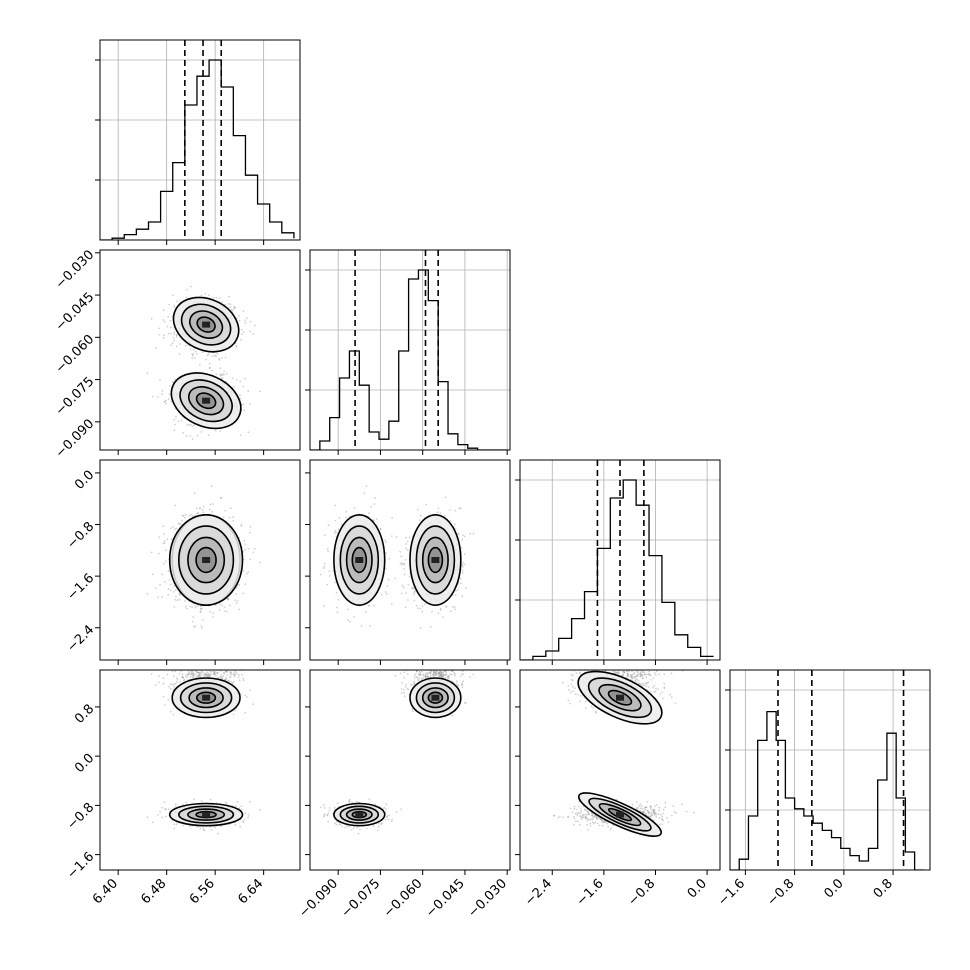  Describe the element at coordinates (80, 587) in the screenshot. I see `y-tick-label-2-1: −1.6` at that location.